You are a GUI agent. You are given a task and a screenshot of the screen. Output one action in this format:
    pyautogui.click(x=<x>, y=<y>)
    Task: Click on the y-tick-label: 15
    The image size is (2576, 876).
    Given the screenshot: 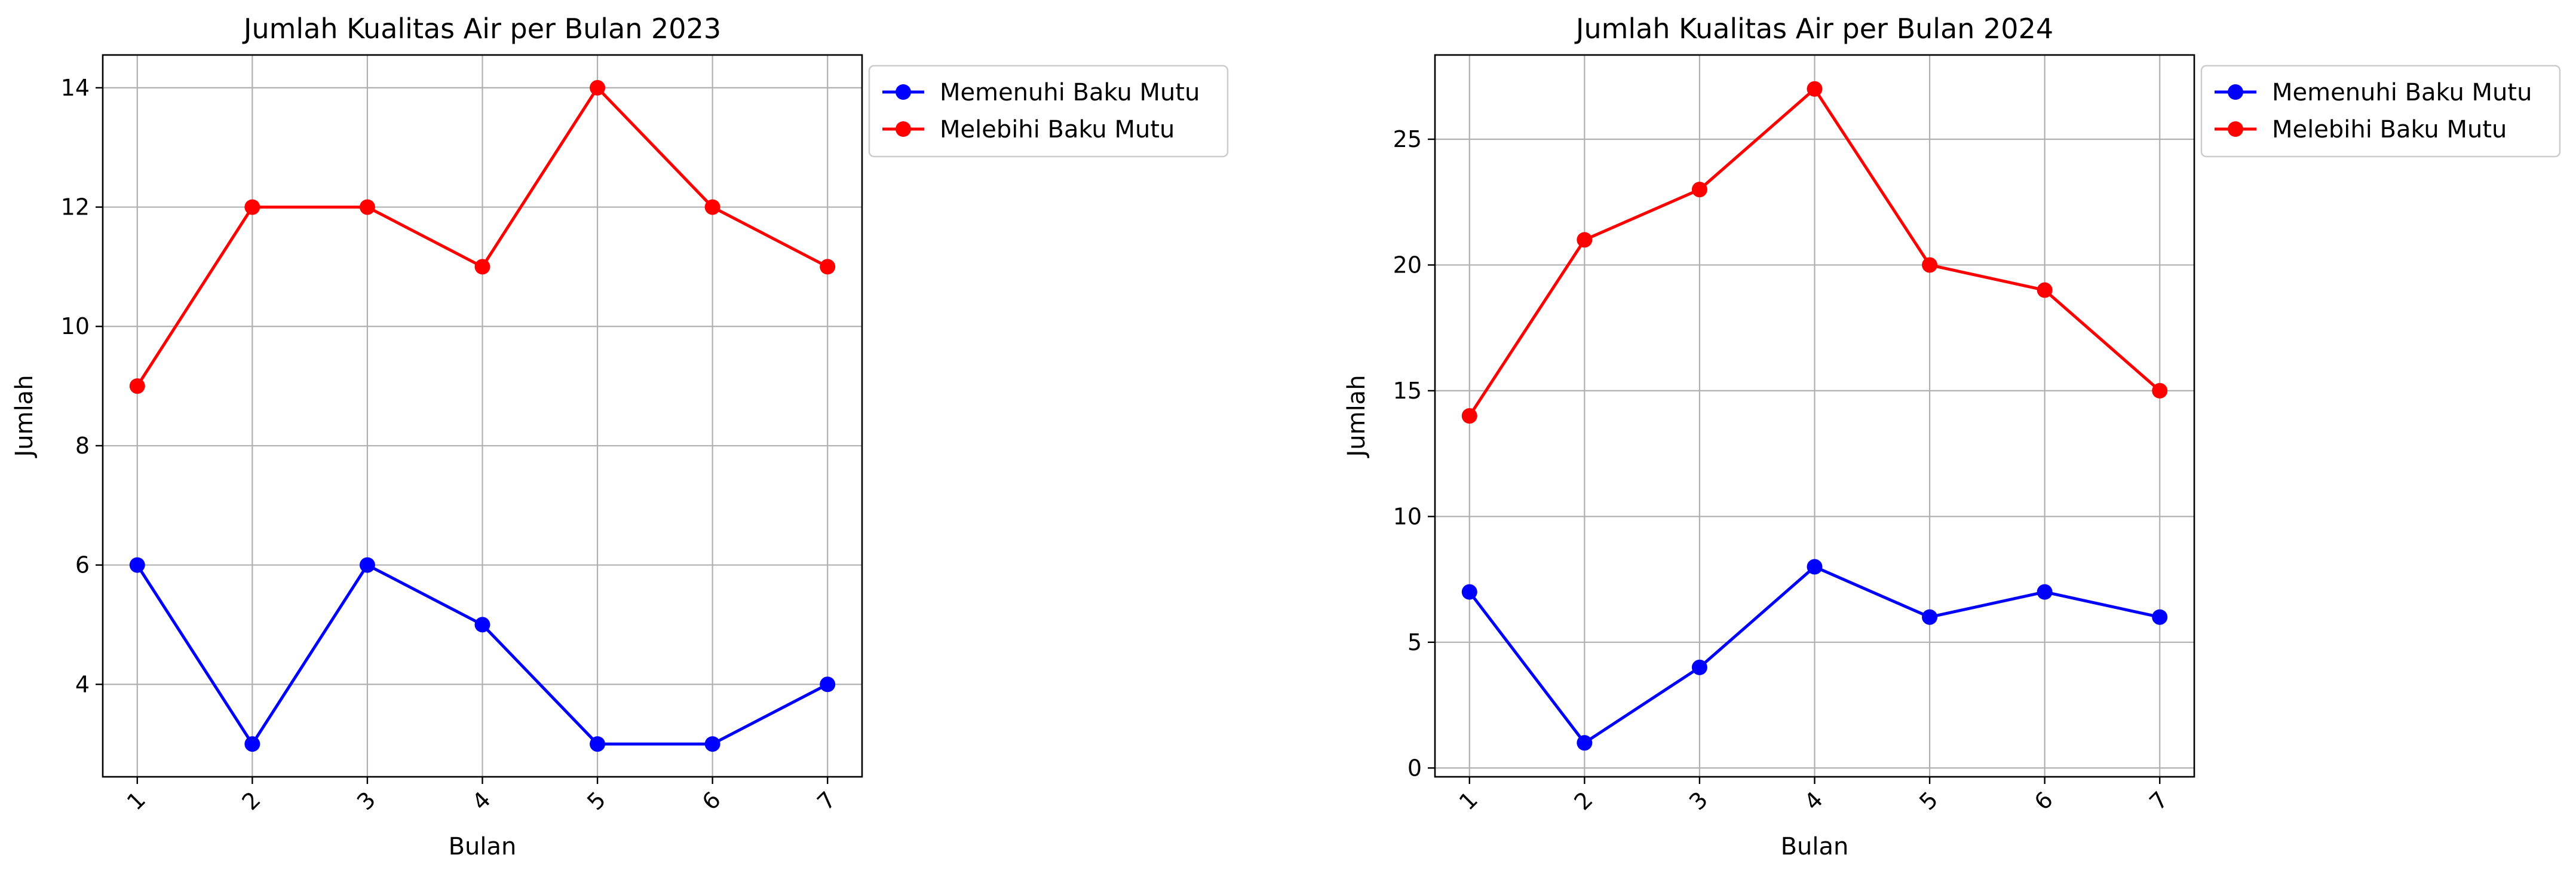 What is the action you would take?
    pyautogui.click(x=1408, y=391)
    